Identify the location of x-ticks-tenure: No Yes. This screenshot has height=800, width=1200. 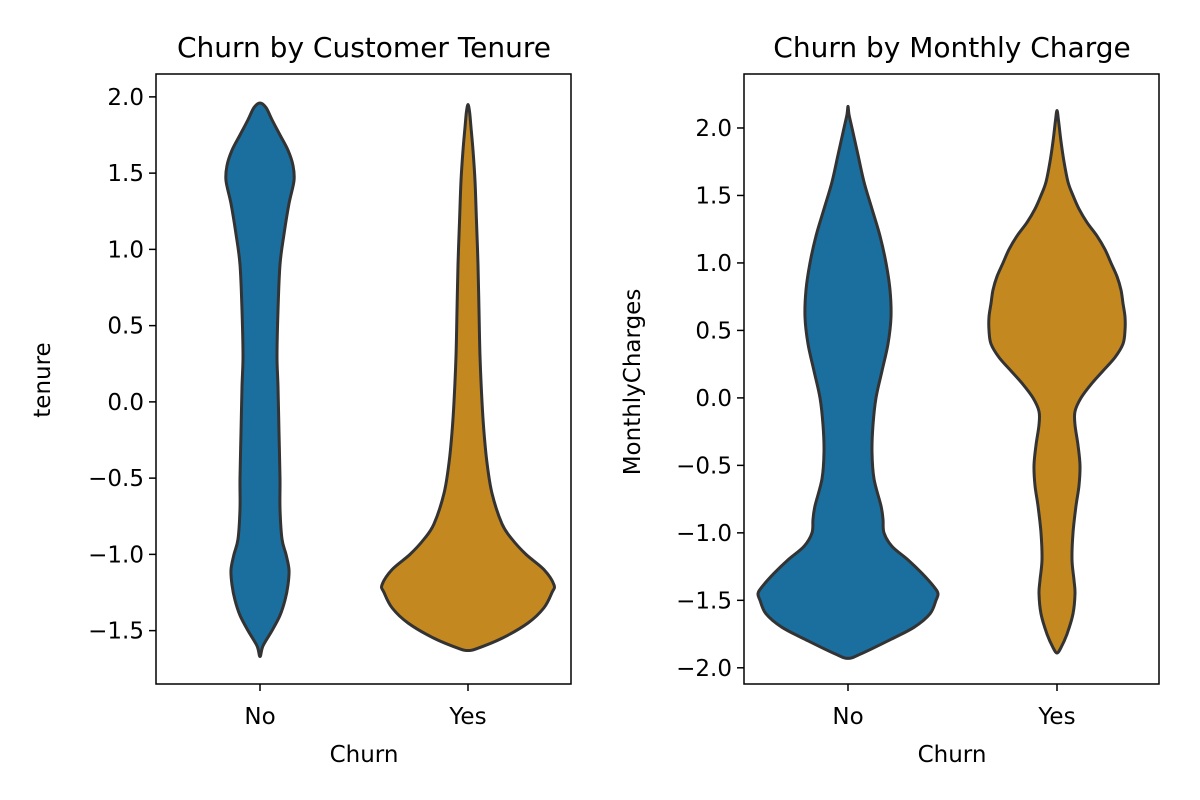
(365, 707).